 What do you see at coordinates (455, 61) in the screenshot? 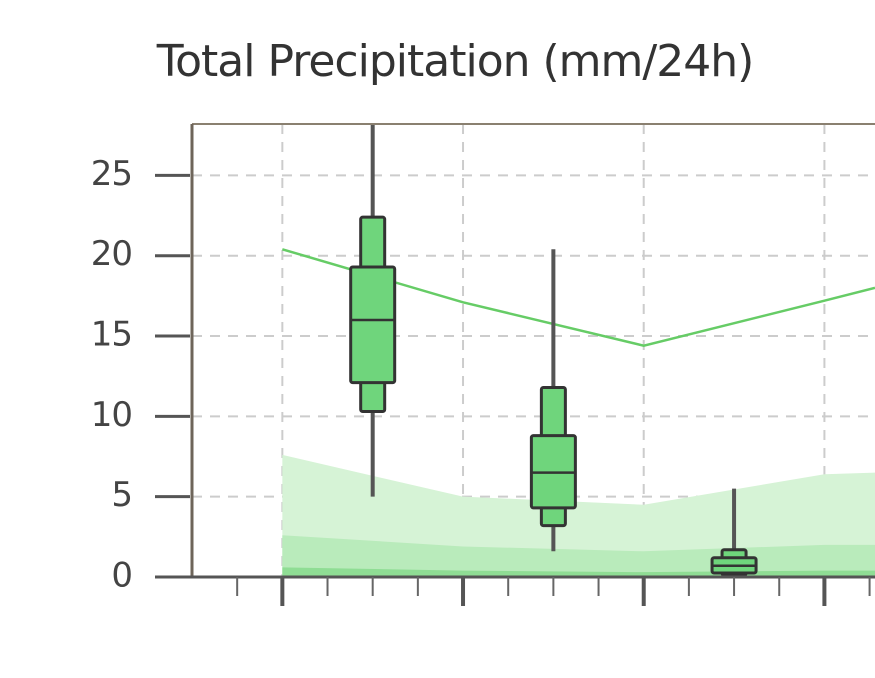
I see `chart-title: Total Precipitation (mm/24h)` at bounding box center [455, 61].